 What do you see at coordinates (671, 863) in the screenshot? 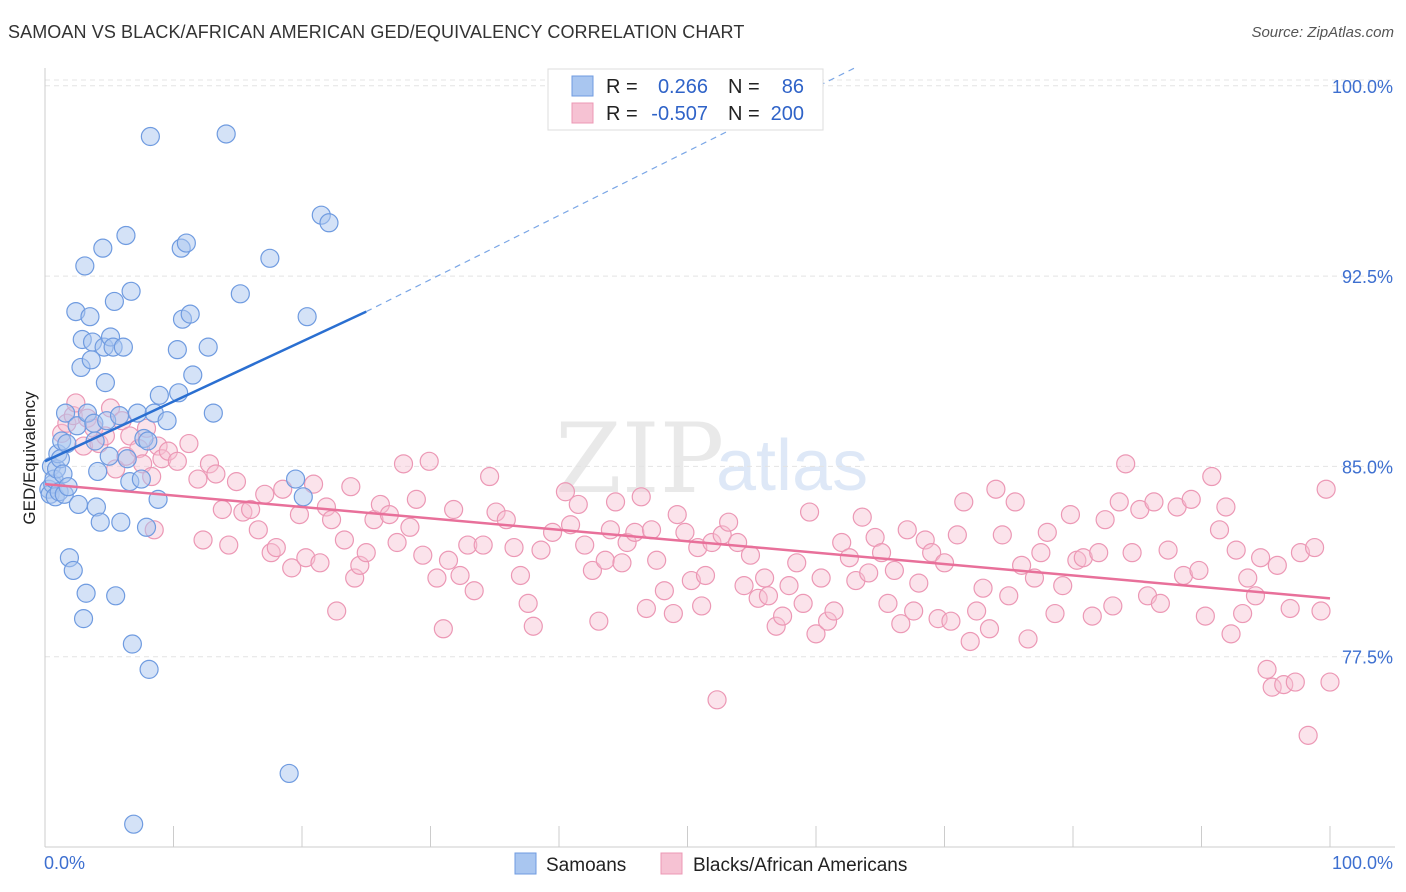
I see `legend-bottom-swatch-blacks` at bounding box center [671, 863].